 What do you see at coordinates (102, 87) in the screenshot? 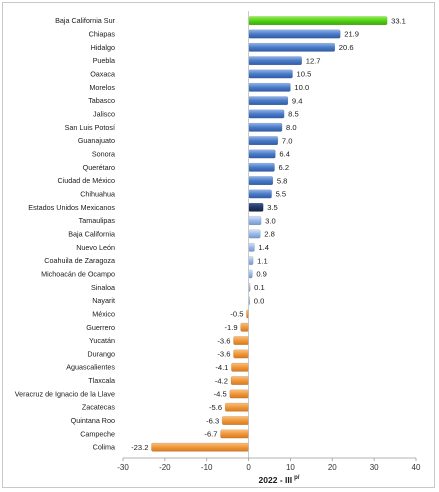
I see `category-label-morelos: Morelos` at bounding box center [102, 87].